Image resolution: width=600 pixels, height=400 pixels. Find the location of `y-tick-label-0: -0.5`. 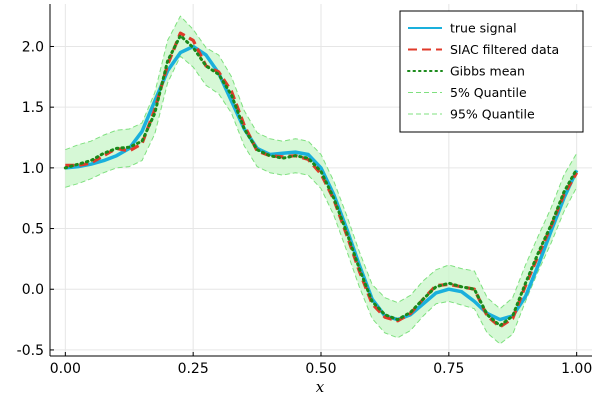

y-tick-label-0: -0.5 is located at coordinates (30, 351).